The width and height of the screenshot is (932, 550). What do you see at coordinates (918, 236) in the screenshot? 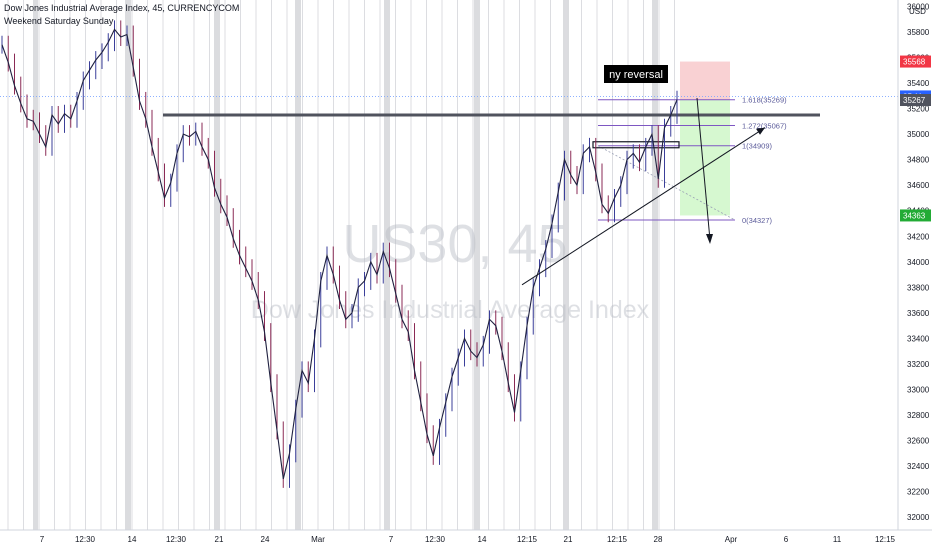
I see `y-tick-label: 34200` at bounding box center [918, 236].